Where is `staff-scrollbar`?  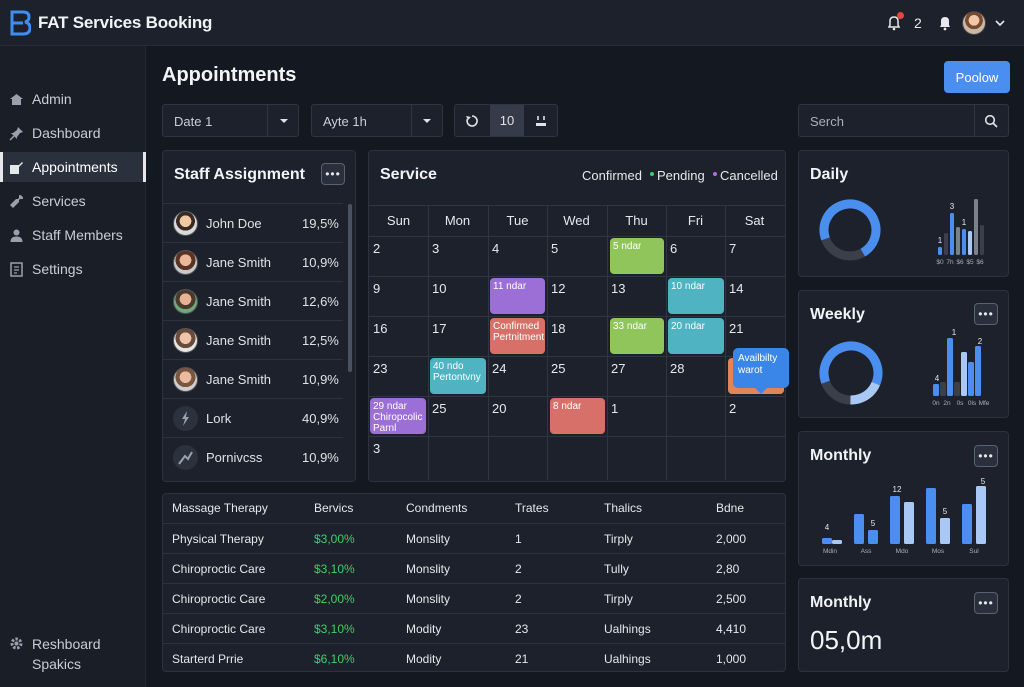 staff-scrollbar is located at coordinates (350, 288).